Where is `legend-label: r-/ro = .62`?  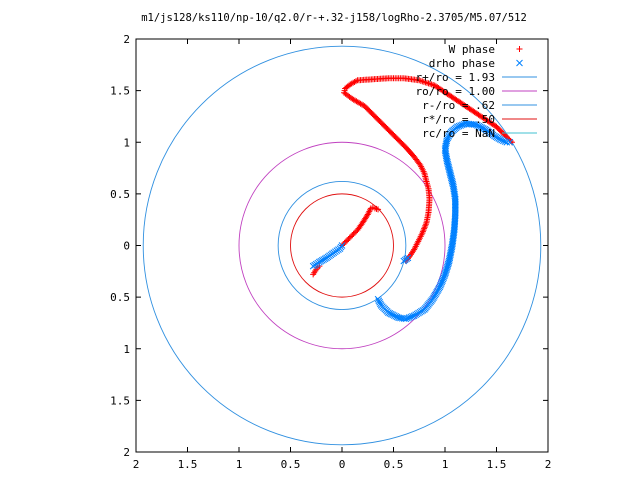
legend-label: r-/ro = .62 is located at coordinates (458, 105).